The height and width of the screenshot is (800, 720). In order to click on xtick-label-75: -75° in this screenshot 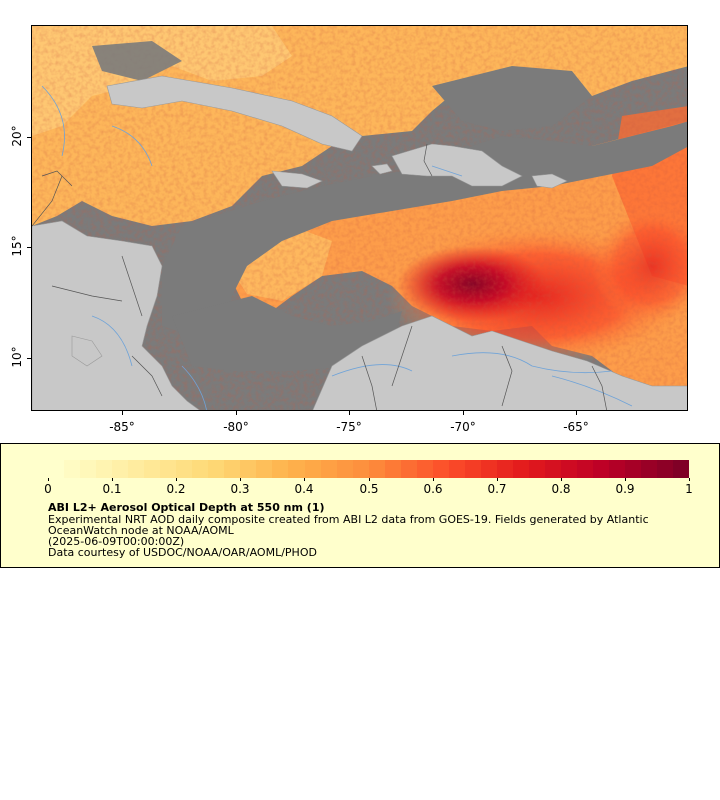, I will do `click(349, 427)`.